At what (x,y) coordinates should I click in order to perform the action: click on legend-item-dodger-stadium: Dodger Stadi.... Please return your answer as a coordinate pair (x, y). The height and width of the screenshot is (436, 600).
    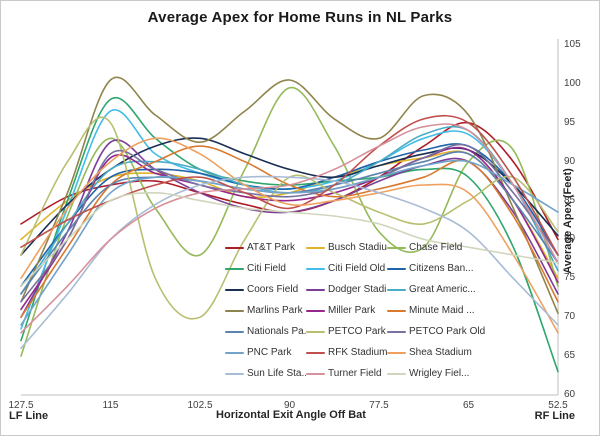
    Looking at the image, I should click on (346, 289).